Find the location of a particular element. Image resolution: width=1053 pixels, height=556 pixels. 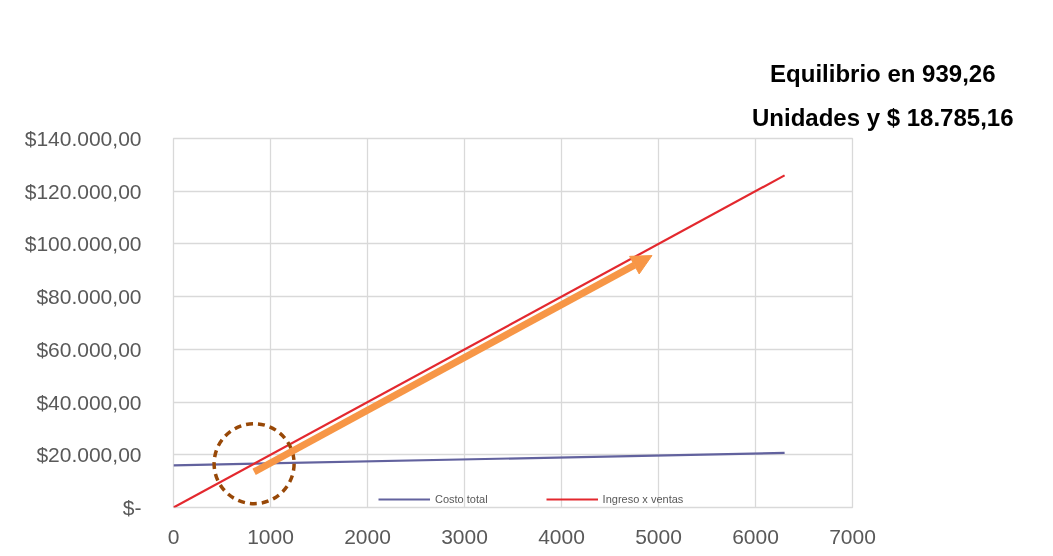

x-tick-label: 1000 is located at coordinates (270, 536).